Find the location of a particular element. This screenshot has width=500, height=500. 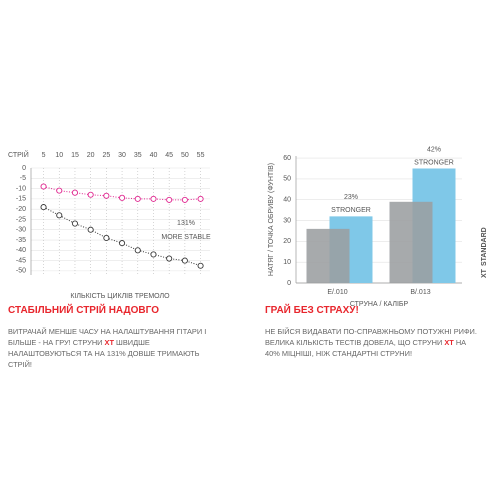

y-tick-label: 60 is located at coordinates (287, 158).